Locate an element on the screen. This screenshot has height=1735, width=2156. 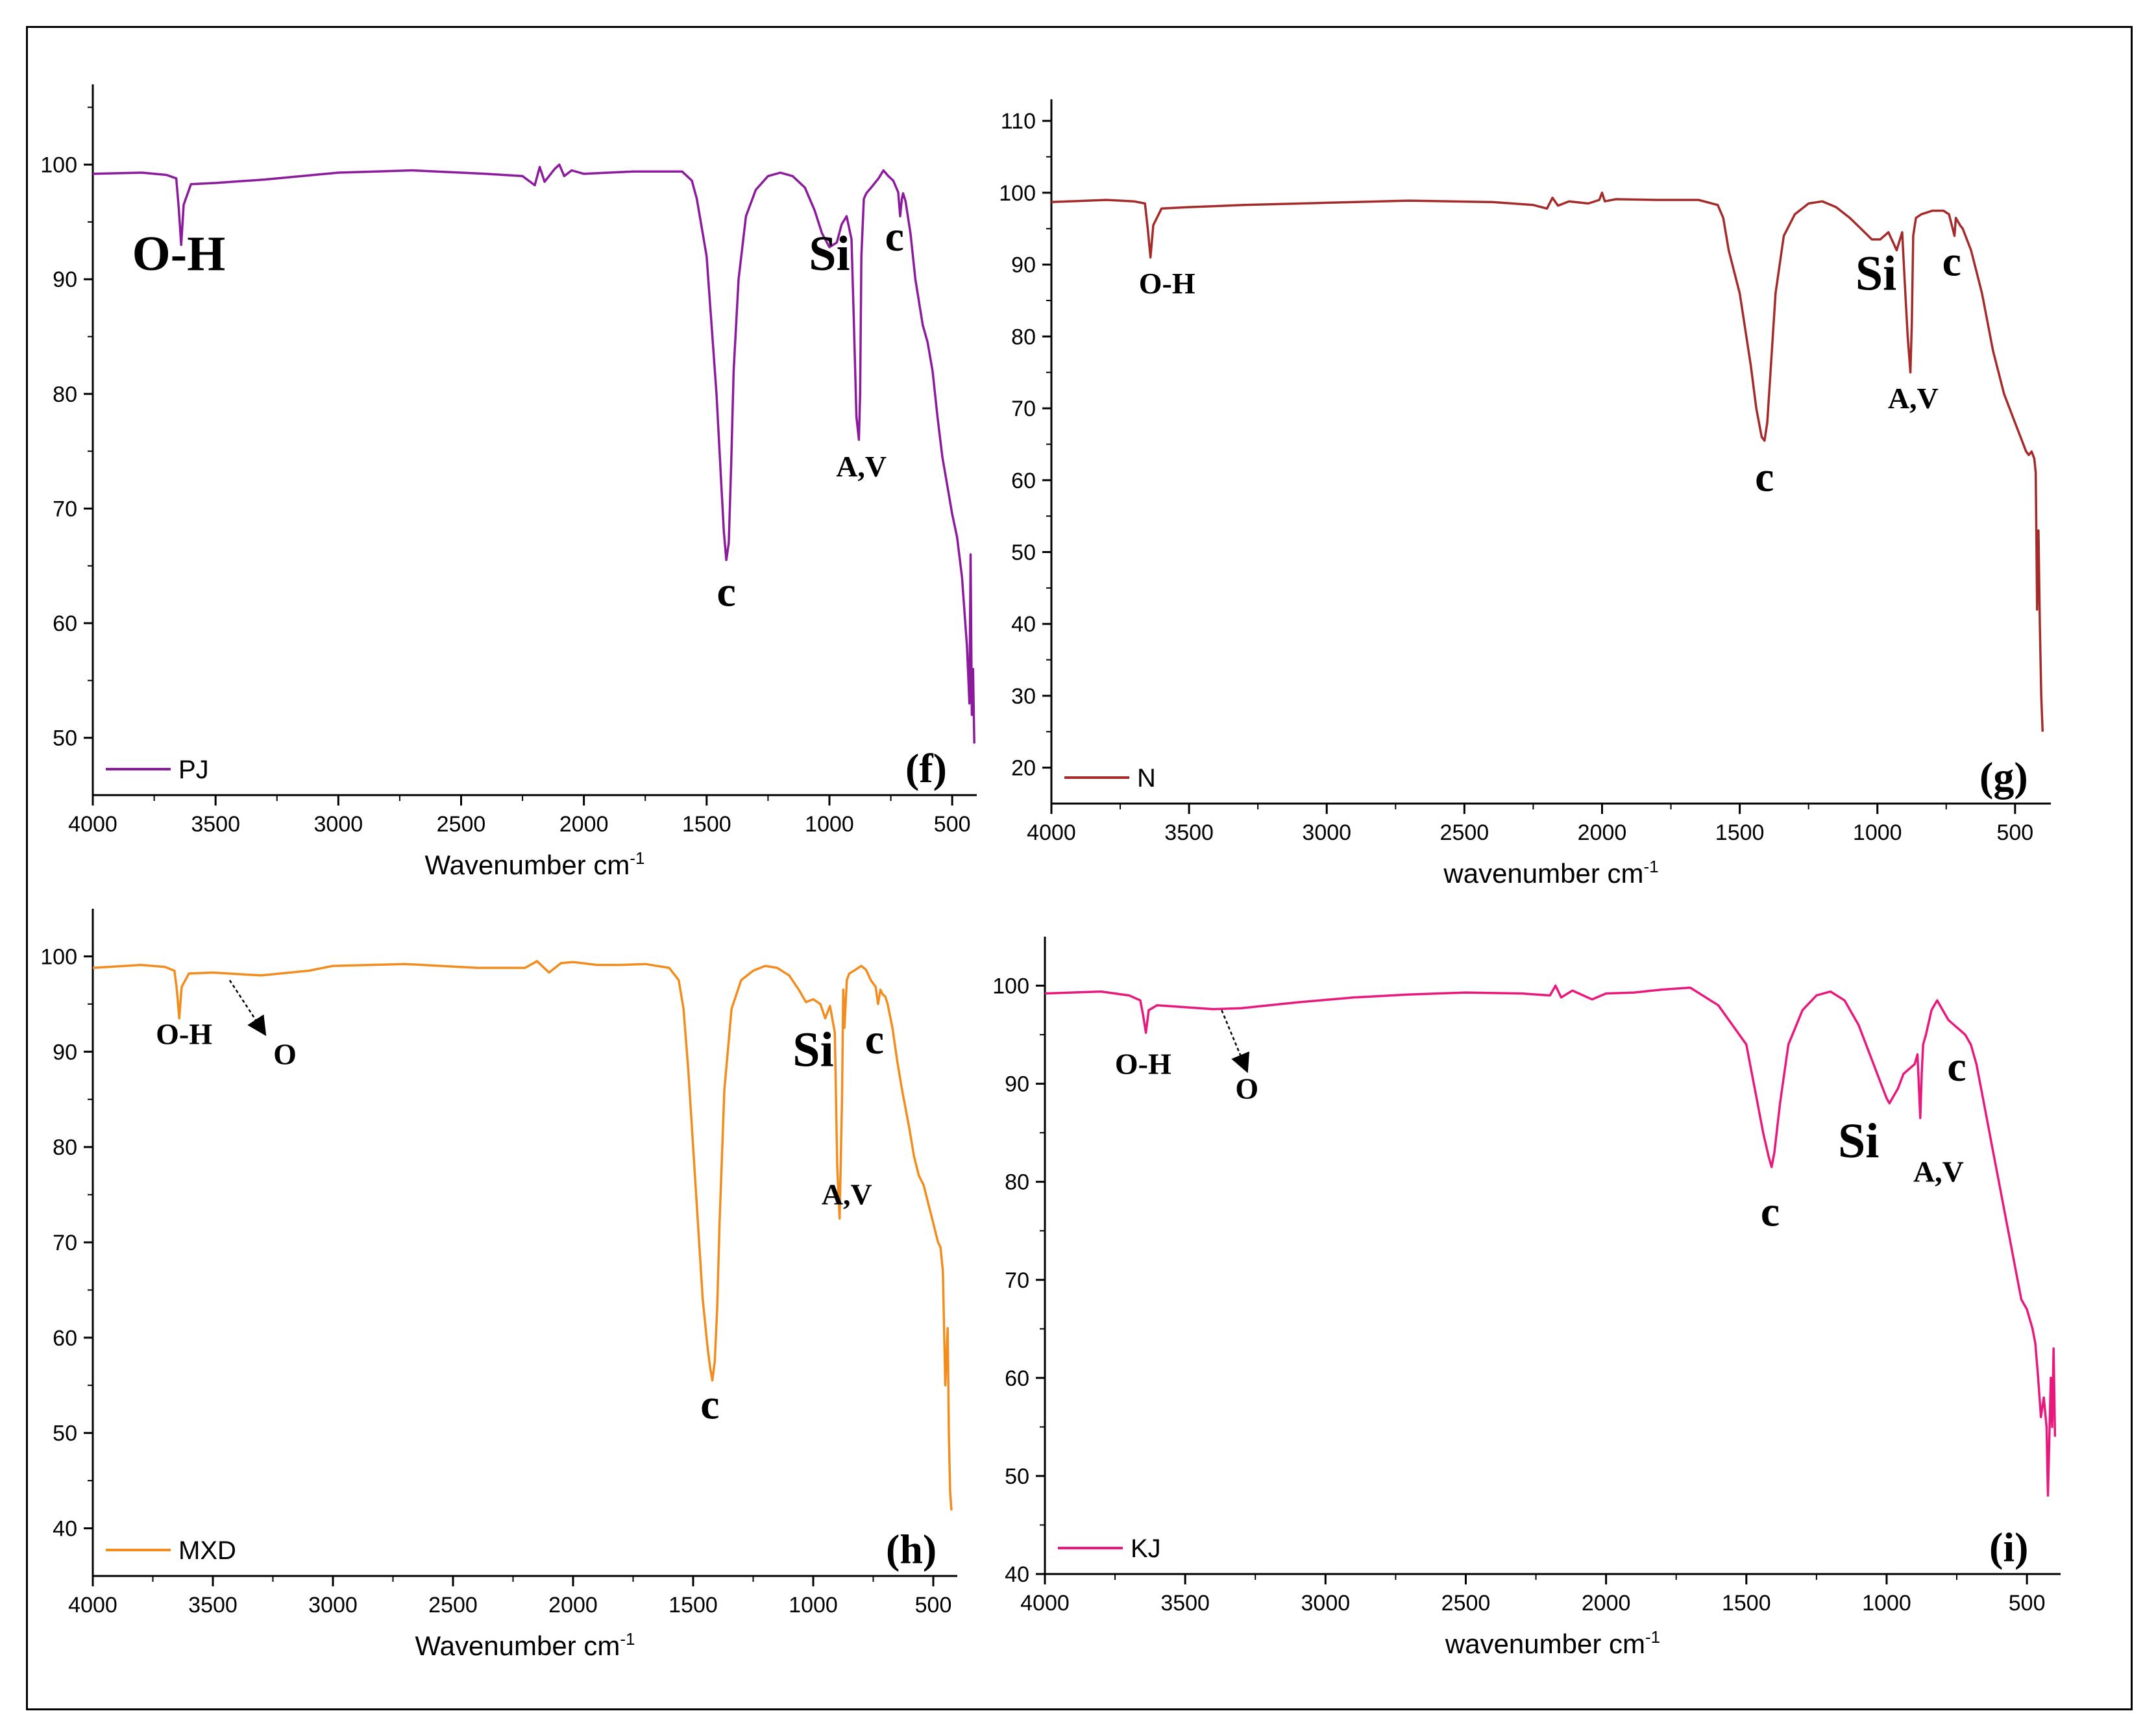
legend-label: PJ is located at coordinates (193, 770).